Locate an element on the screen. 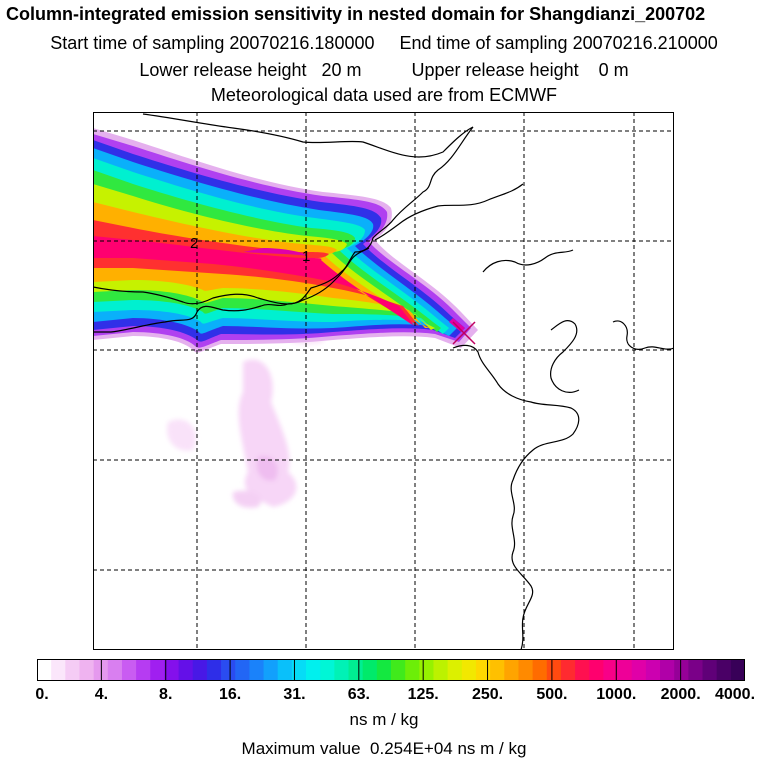  color-scale-tick-label: 500. is located at coordinates (552, 694).